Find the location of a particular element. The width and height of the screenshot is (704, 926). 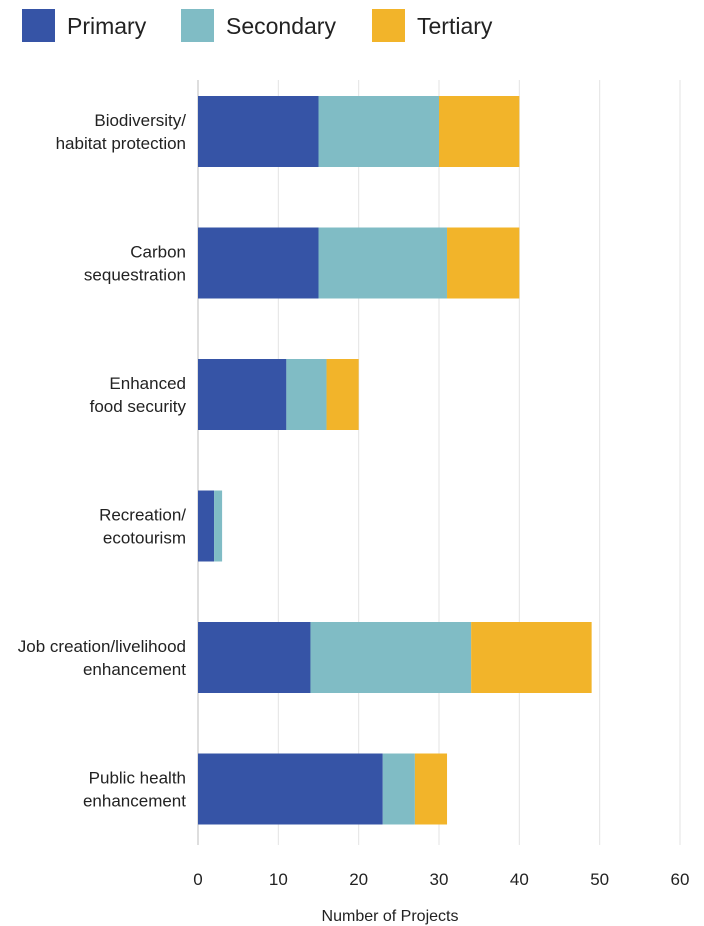

category-label-line: ecotourism is located at coordinates (144, 538).